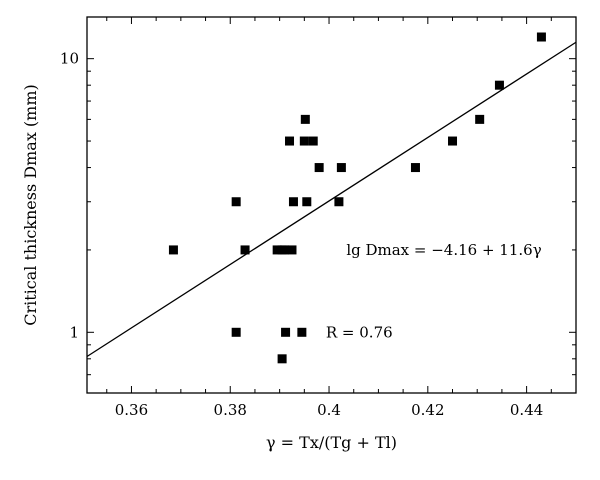 Image resolution: width=600 pixels, height=480 pixels. What do you see at coordinates (69, 59) in the screenshot?
I see `y-tick-label: 10` at bounding box center [69, 59].